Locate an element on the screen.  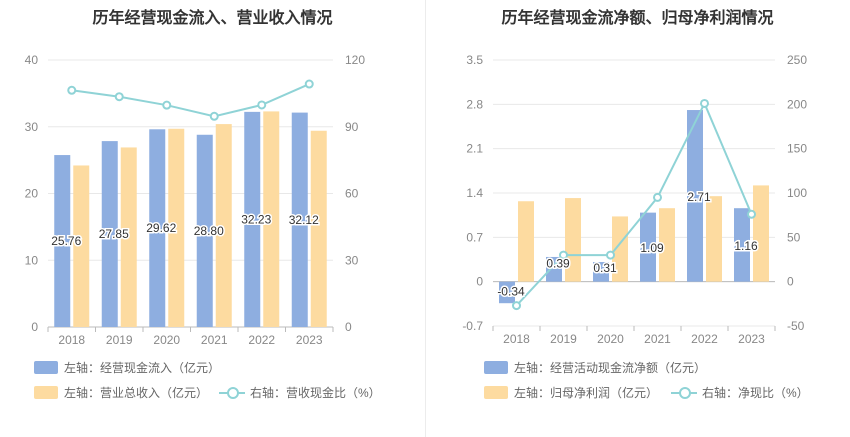
data-label: 25.76 is located at coordinates (66, 241).